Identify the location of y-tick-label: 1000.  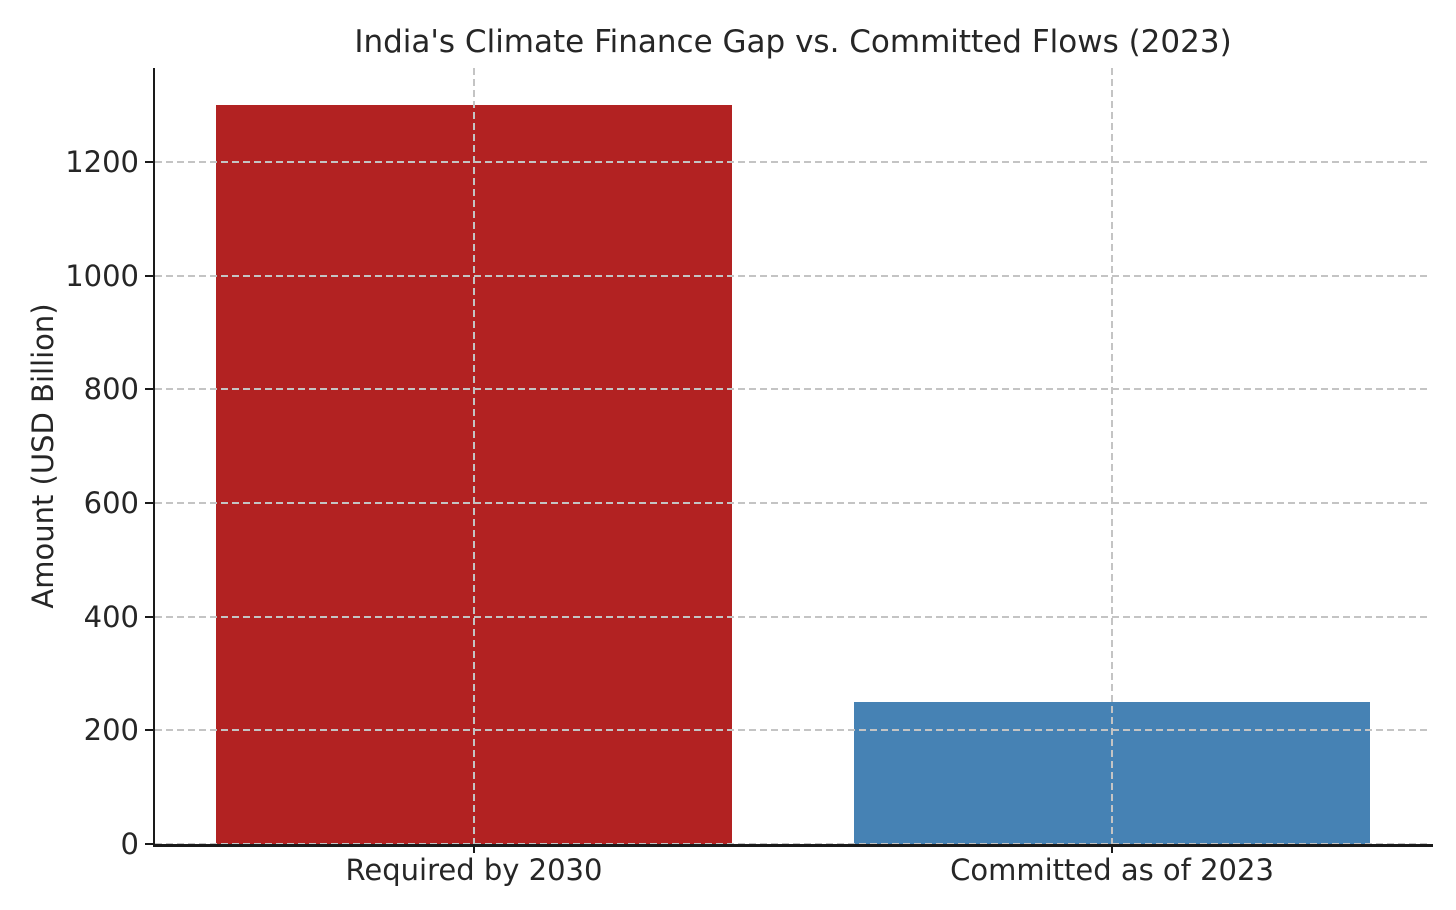
(102, 275).